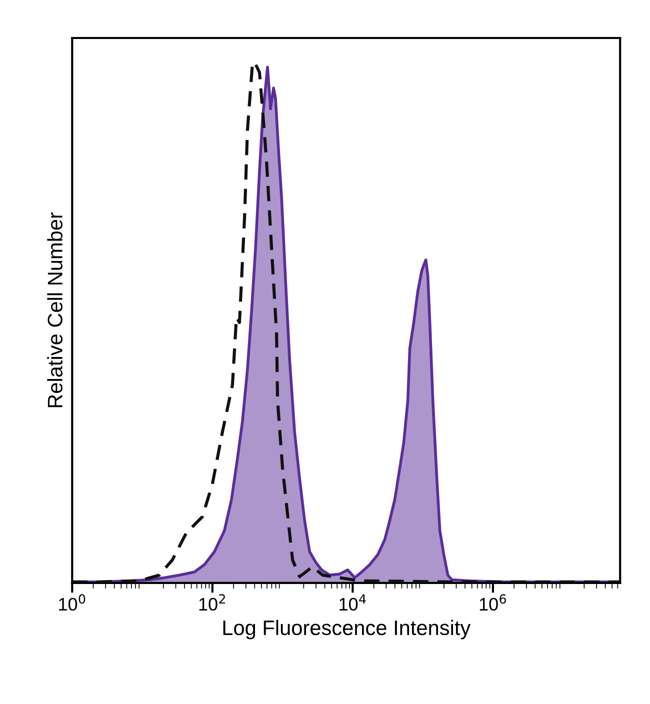 The height and width of the screenshot is (704, 650). Describe the element at coordinates (54, 310) in the screenshot. I see `y-axis-title: Relative Cell Number` at that location.